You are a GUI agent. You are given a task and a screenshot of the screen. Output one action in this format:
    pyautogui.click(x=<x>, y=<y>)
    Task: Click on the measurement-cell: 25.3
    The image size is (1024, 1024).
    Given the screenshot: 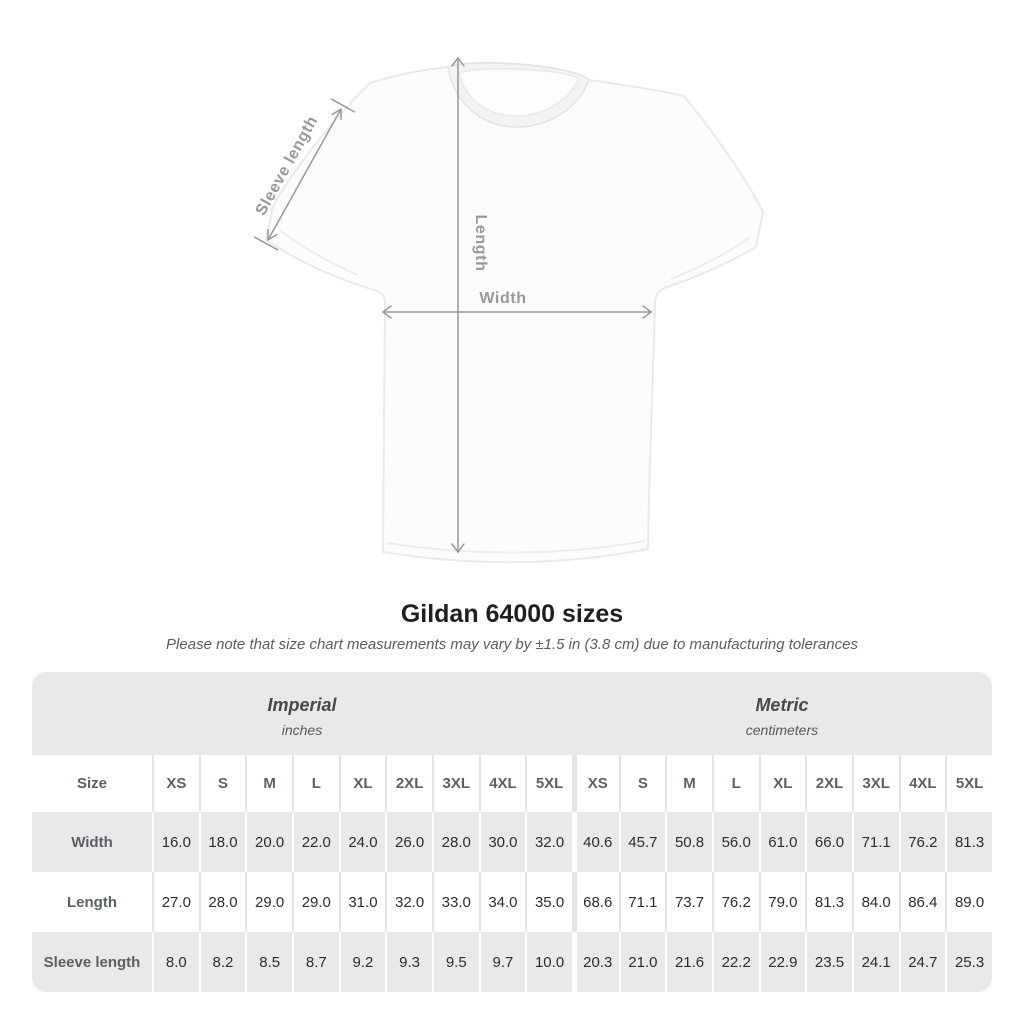 What is the action you would take?
    pyautogui.click(x=968, y=962)
    